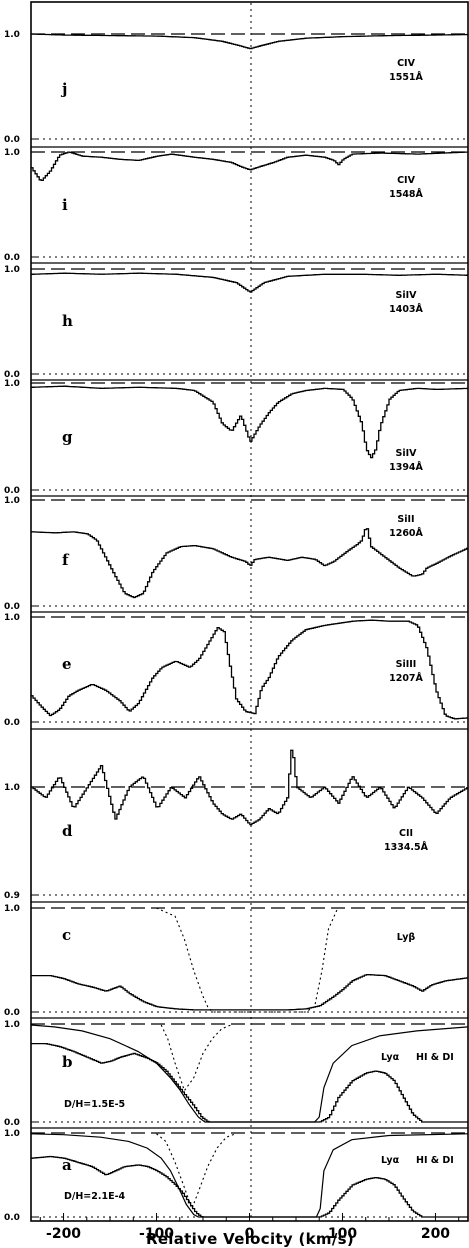 This screenshot has height=1248, width=469. Describe the element at coordinates (156, 1234) in the screenshot. I see `x-tick-label: -100` at that location.